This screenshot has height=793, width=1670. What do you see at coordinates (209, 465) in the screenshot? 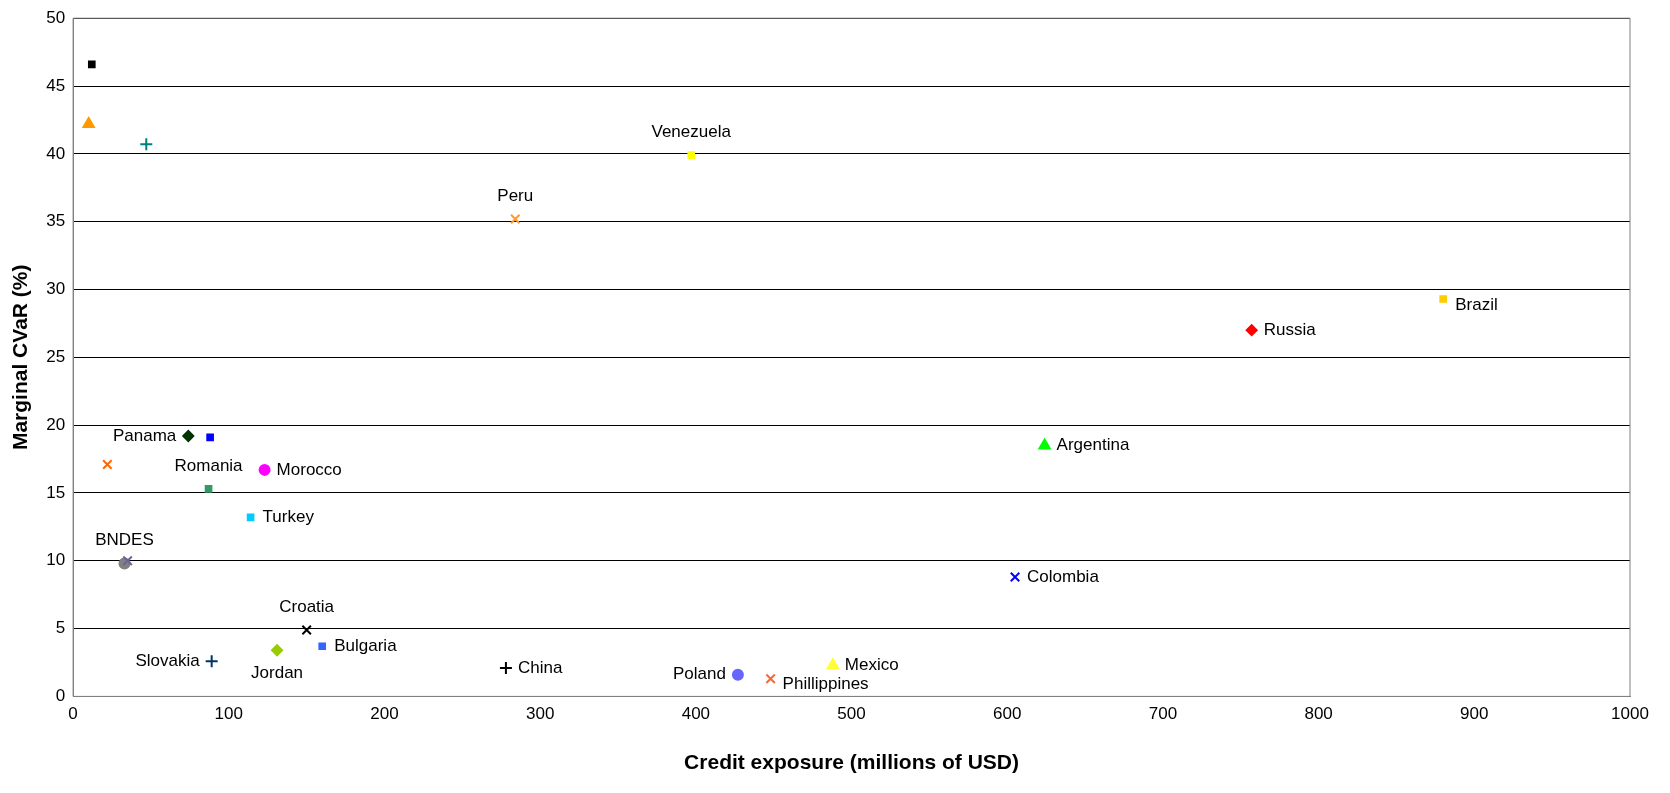
I see `series-label: Romania` at bounding box center [209, 465].